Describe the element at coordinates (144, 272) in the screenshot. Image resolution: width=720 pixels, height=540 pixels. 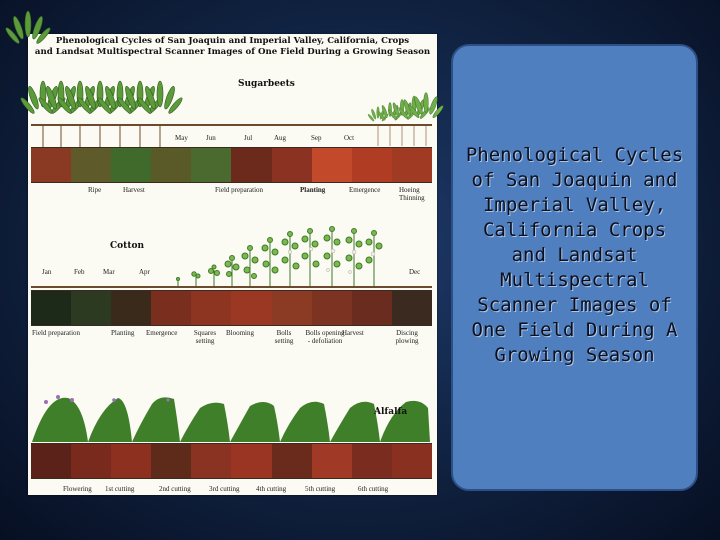
I see `month-label: Apr` at that location.